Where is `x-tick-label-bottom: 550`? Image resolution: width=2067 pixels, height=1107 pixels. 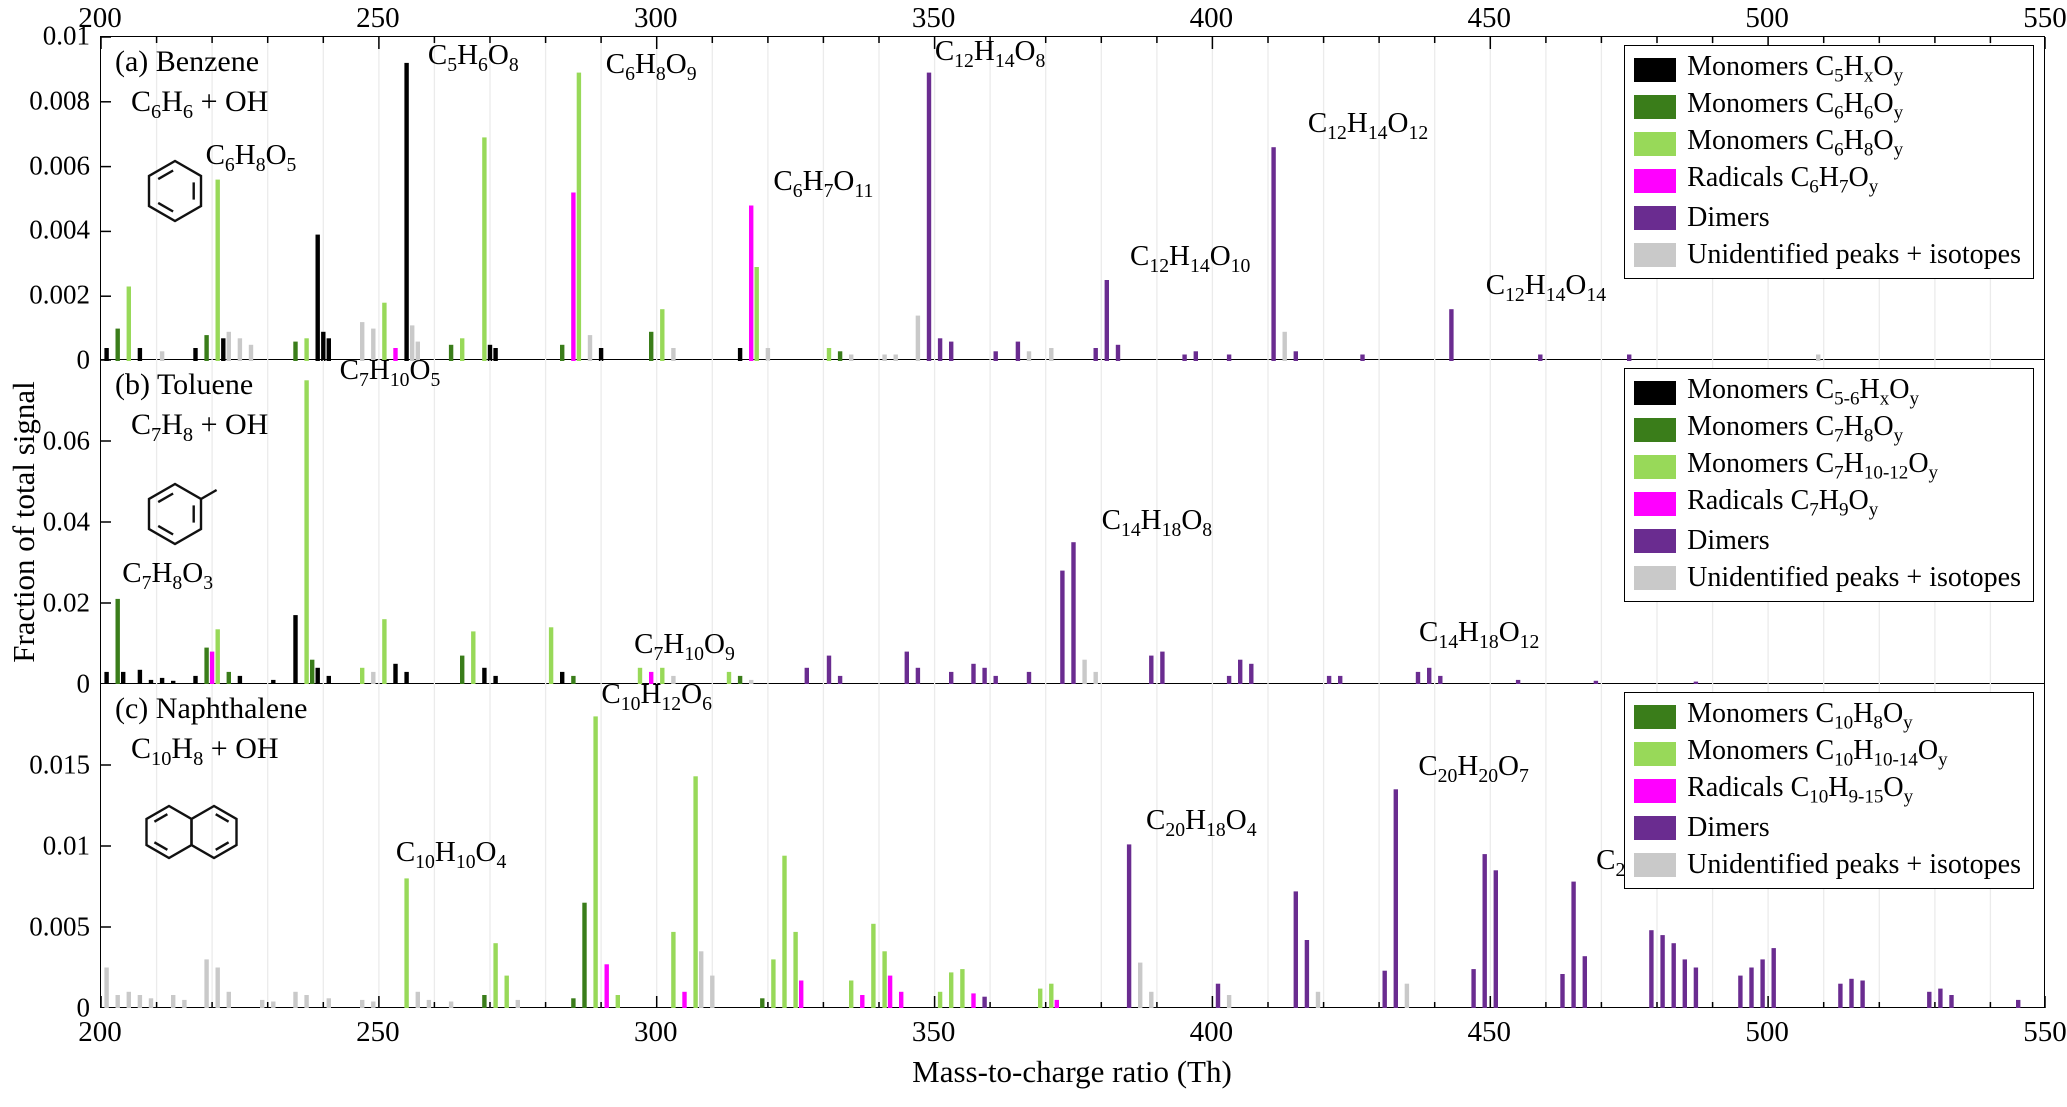 x-tick-label-bottom: 550 is located at coordinates (2045, 1032).